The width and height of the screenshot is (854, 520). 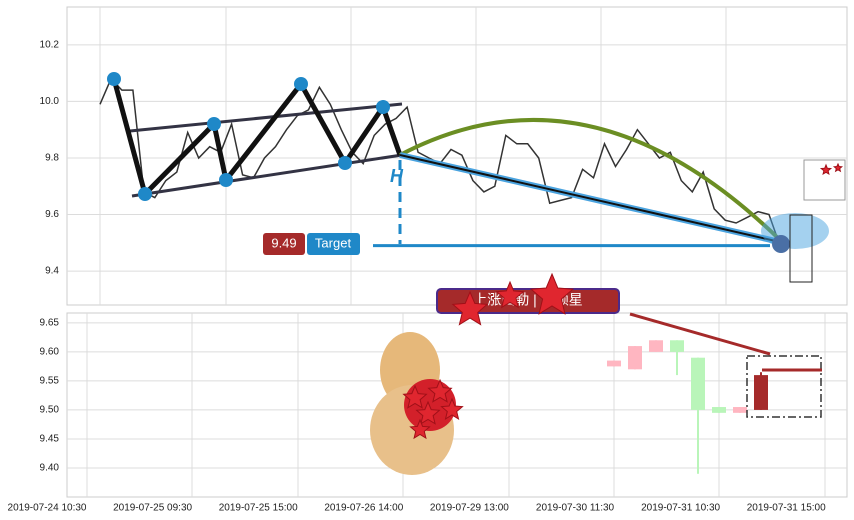 What do you see at coordinates (50, 323) in the screenshot?
I see `y-tick-label: 9.65` at bounding box center [50, 323].